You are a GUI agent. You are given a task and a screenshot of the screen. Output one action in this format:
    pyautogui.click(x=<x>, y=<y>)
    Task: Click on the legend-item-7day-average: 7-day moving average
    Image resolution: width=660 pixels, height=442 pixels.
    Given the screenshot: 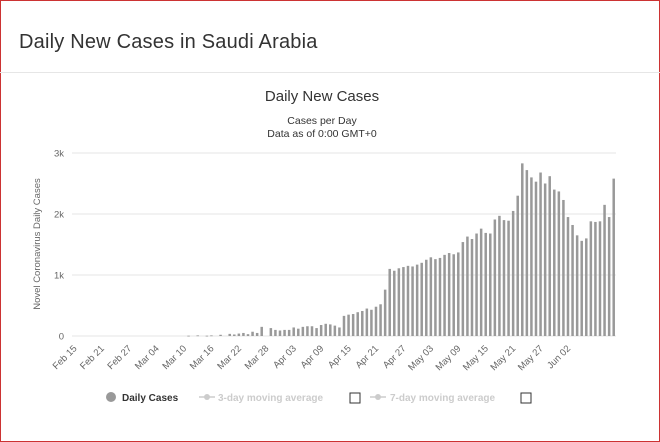 What is the action you would take?
    pyautogui.click(x=432, y=398)
    